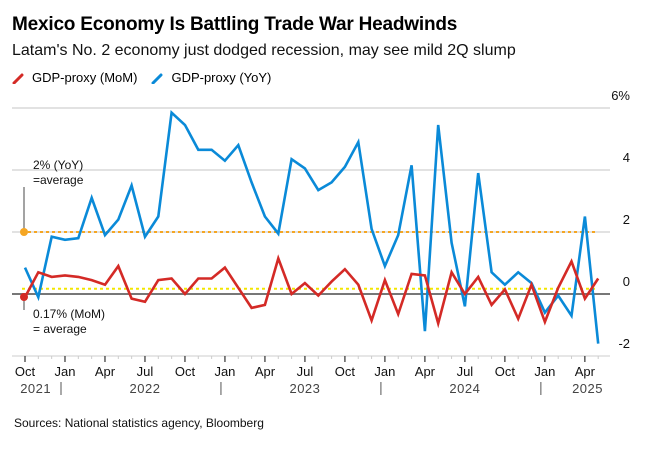  What do you see at coordinates (304, 388) in the screenshot?
I see `year-label: 2023` at bounding box center [304, 388].